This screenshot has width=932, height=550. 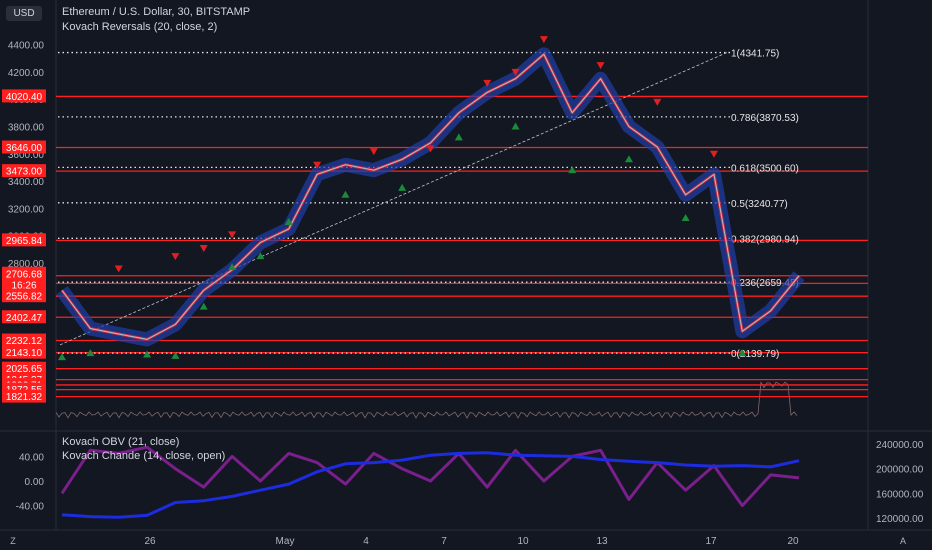 I want to click on fib-level-label: 0.618(3500.60), so click(x=765, y=168).